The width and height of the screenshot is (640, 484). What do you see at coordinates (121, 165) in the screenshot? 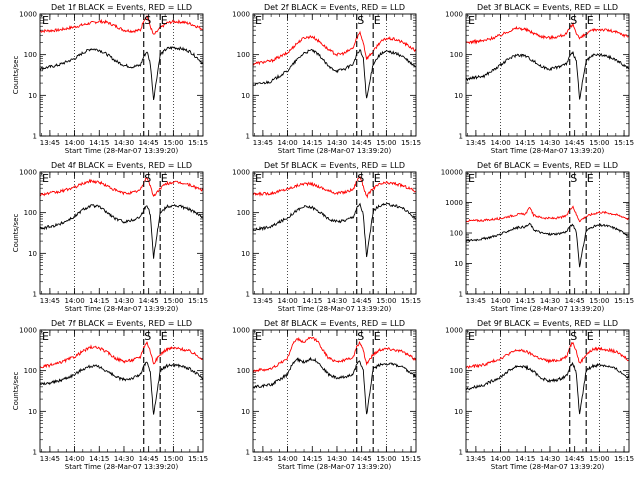
I see `panel-title: Det 4f BLACK = Events, RED = LLD` at bounding box center [121, 165].